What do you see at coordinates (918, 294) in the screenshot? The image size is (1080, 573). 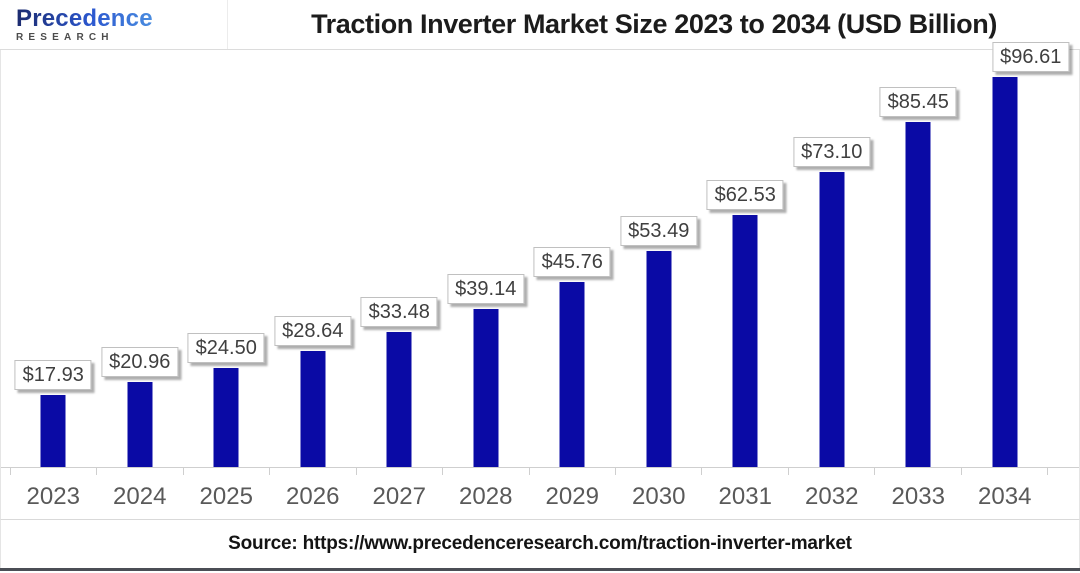 I see `bar-2033` at bounding box center [918, 294].